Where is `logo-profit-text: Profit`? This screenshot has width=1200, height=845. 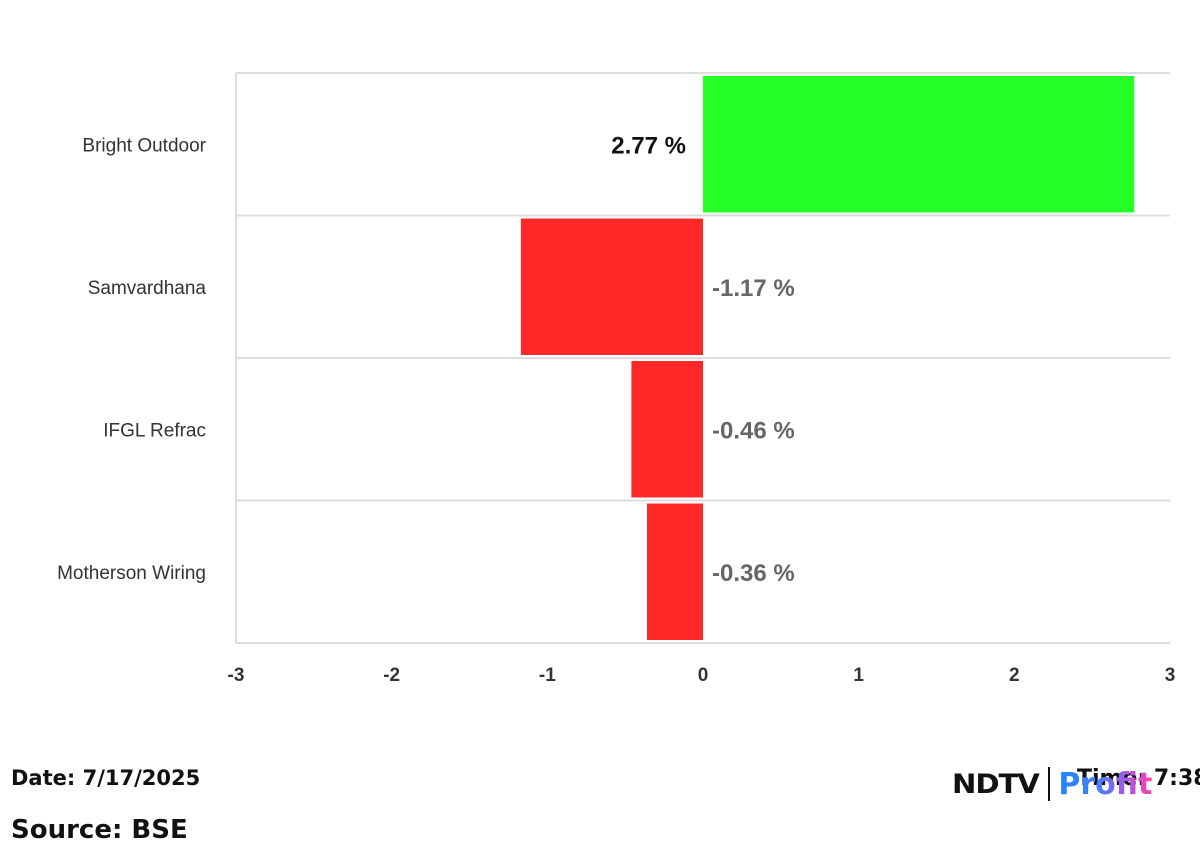
logo-profit-text: Profit is located at coordinates (1105, 784).